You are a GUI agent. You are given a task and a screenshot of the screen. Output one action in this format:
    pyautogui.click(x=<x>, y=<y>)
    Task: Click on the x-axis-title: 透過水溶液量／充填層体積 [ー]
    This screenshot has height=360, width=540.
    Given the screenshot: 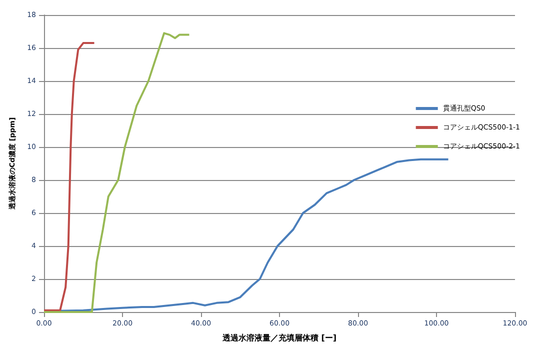 What is the action you would take?
    pyautogui.click(x=279, y=337)
    